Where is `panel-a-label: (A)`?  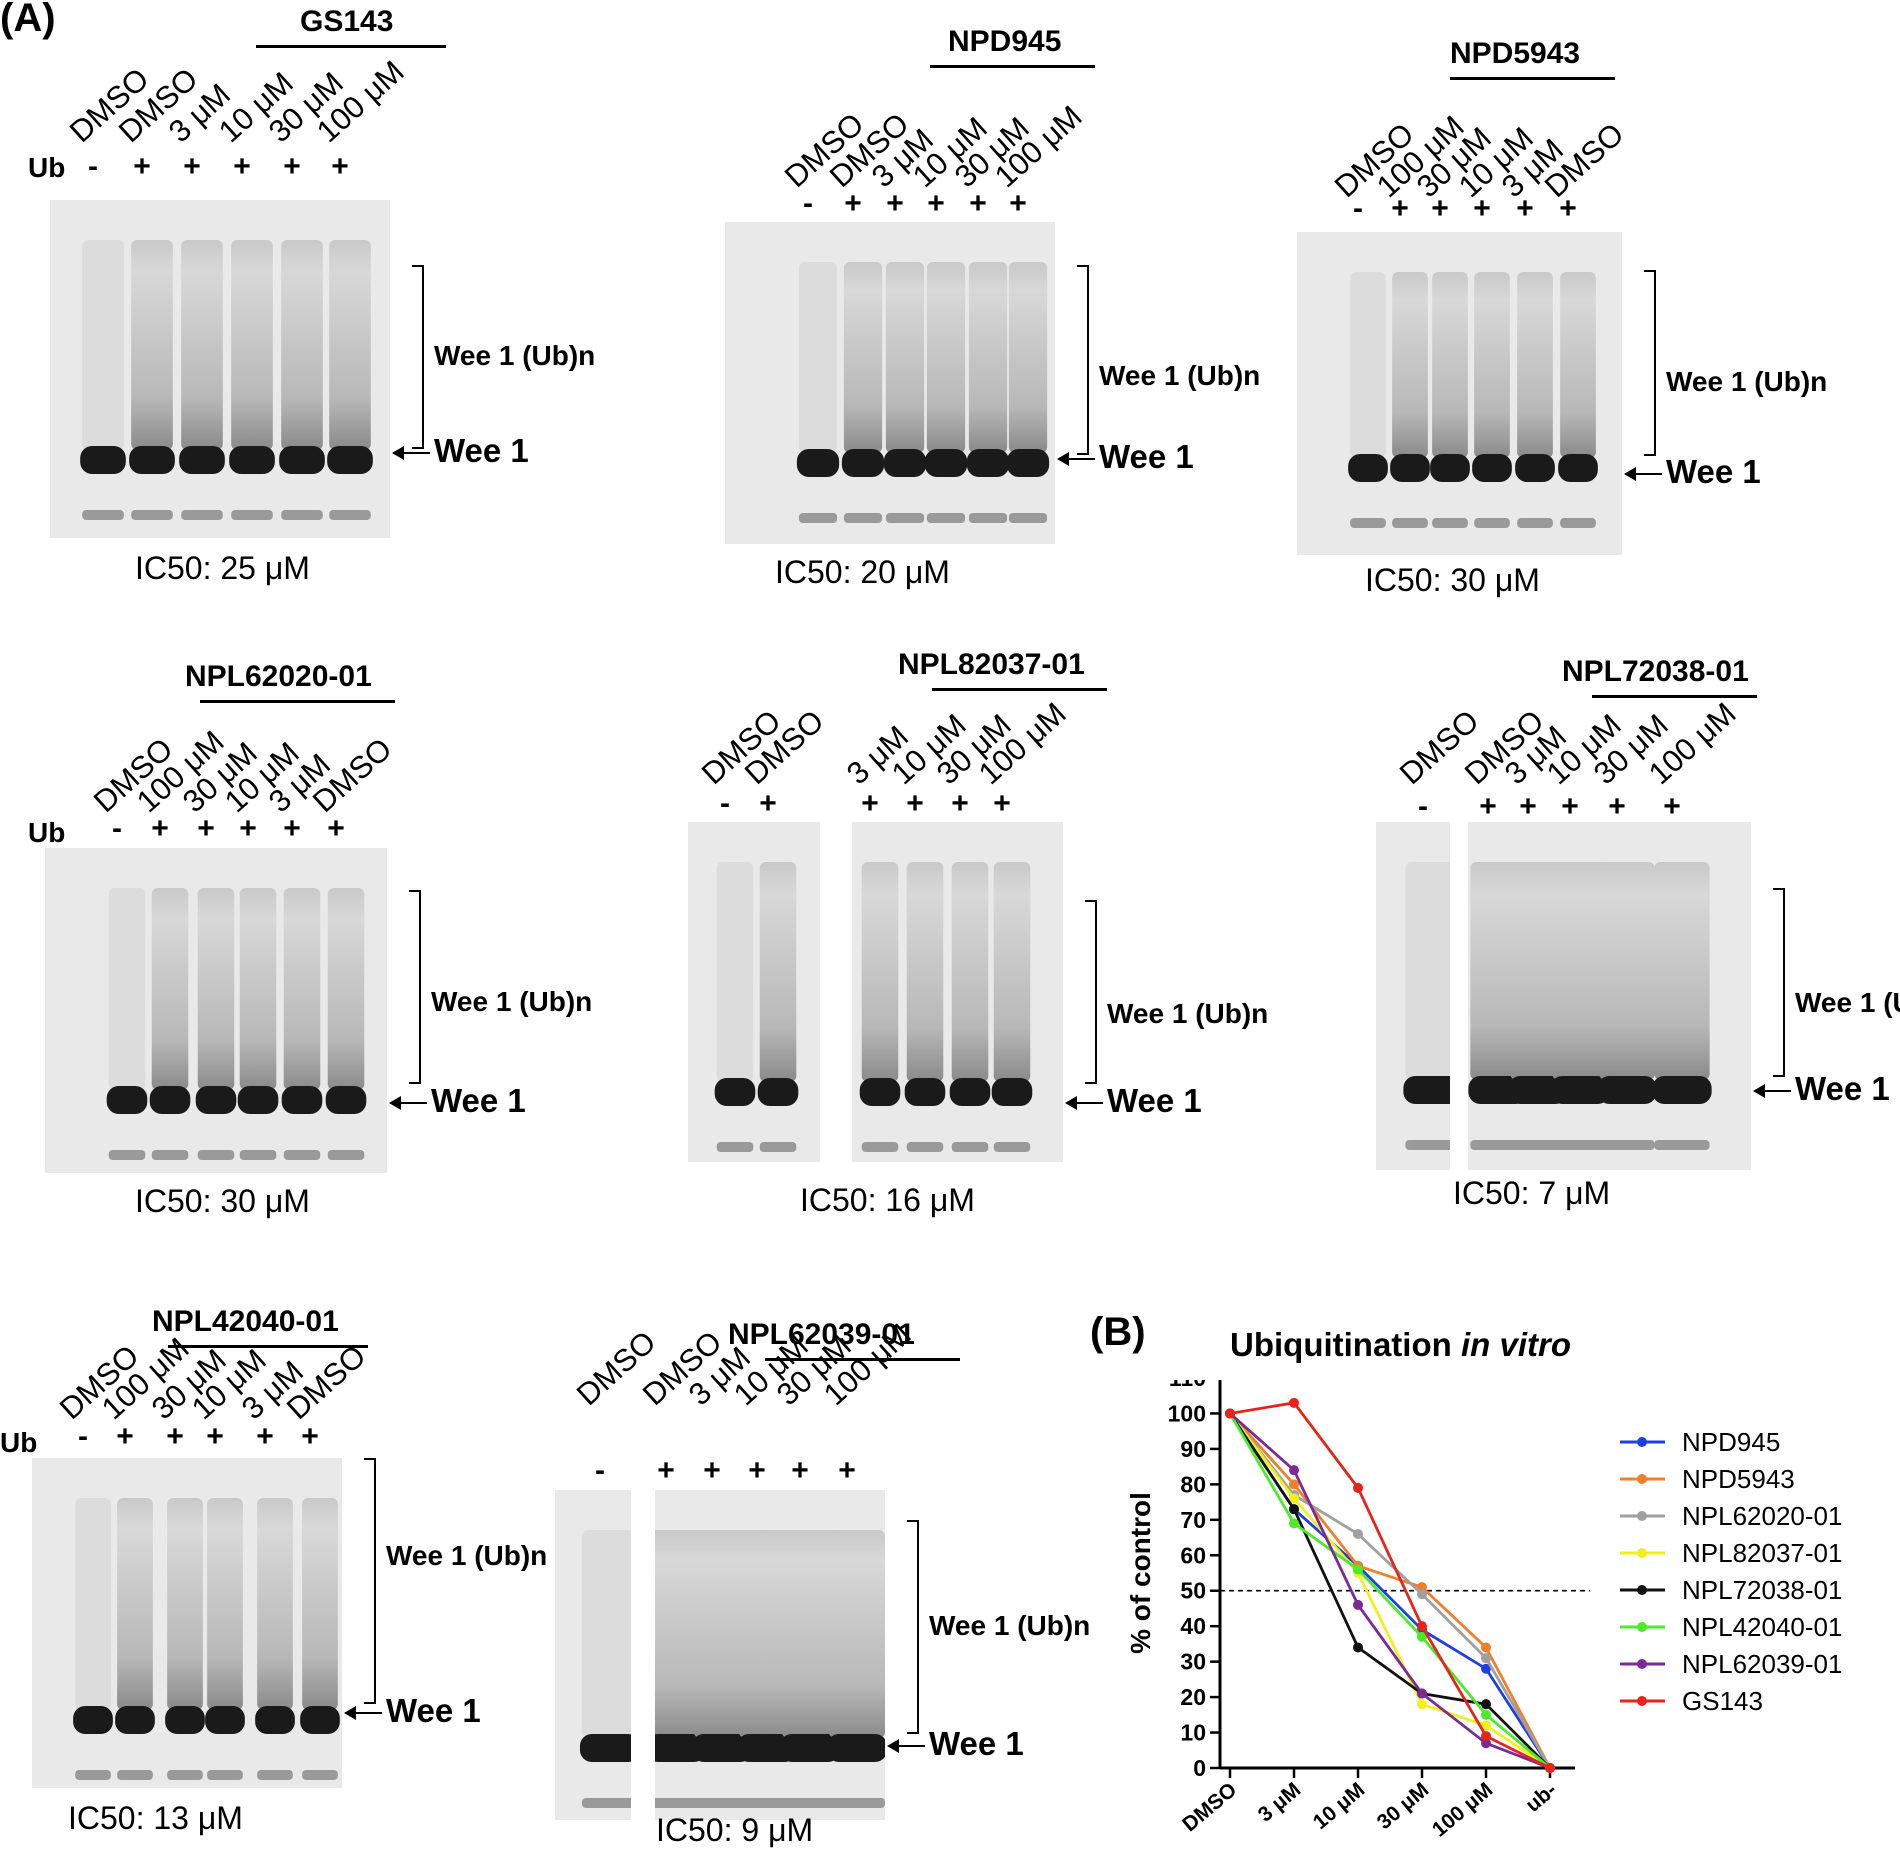 panel-a-label: (A) is located at coordinates (28, 20).